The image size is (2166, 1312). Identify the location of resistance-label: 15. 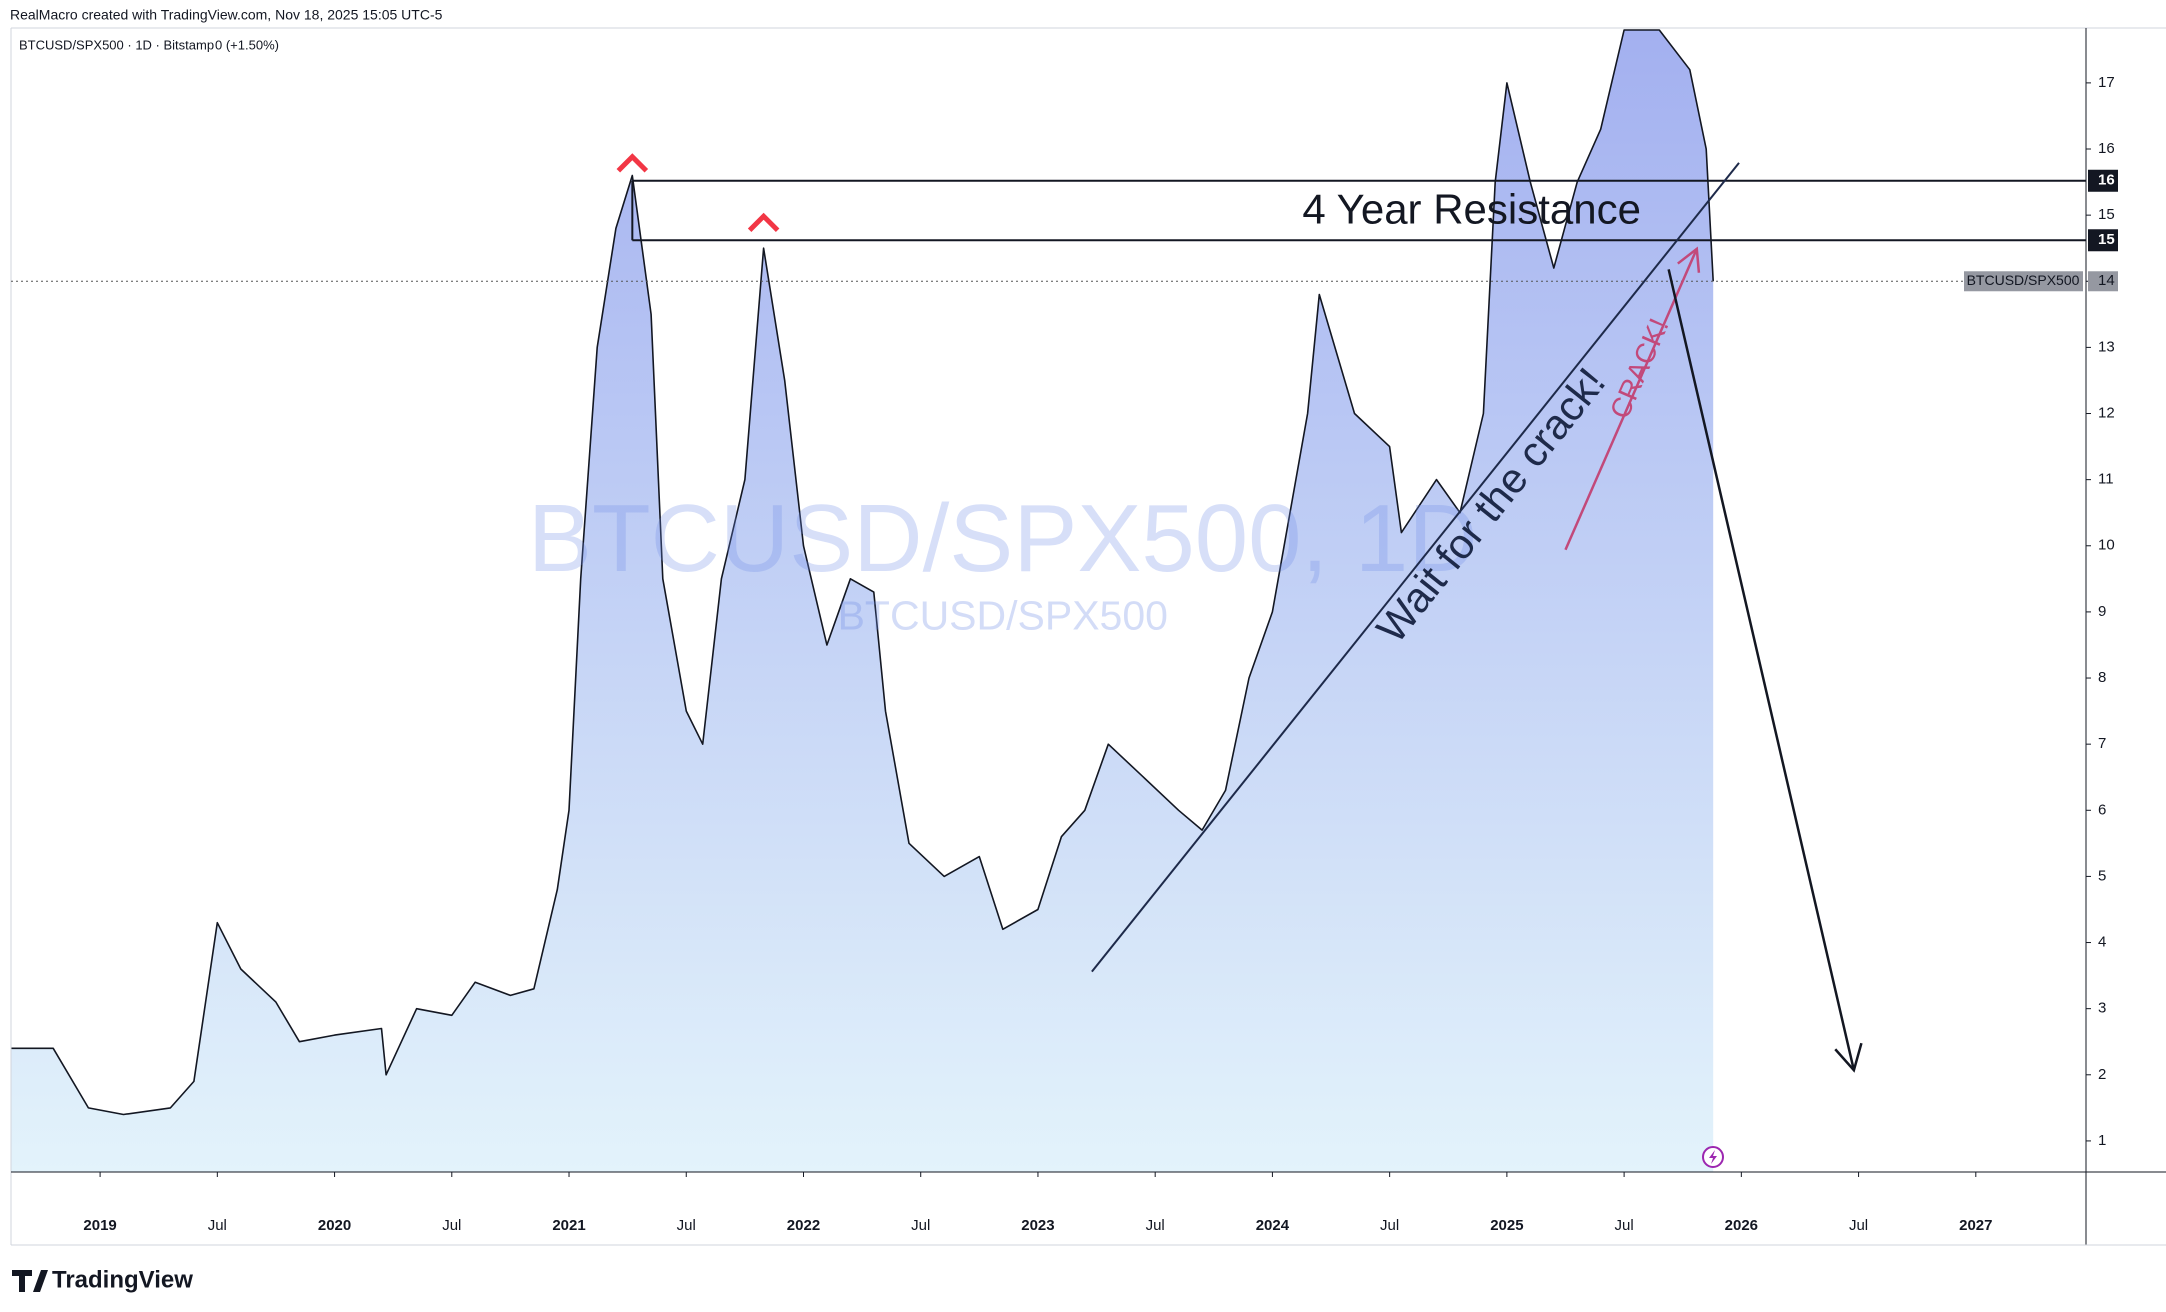
(2106, 239).